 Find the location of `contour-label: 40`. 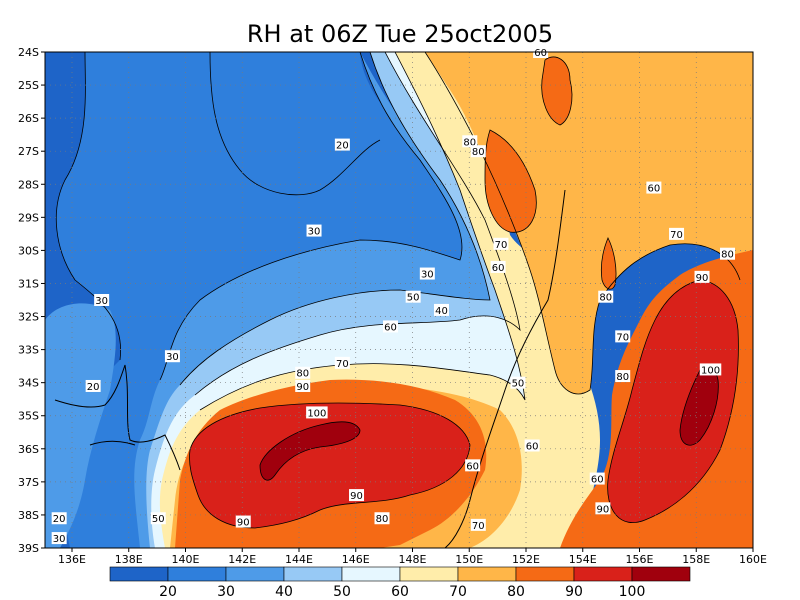

contour-label: 40 is located at coordinates (441, 310).